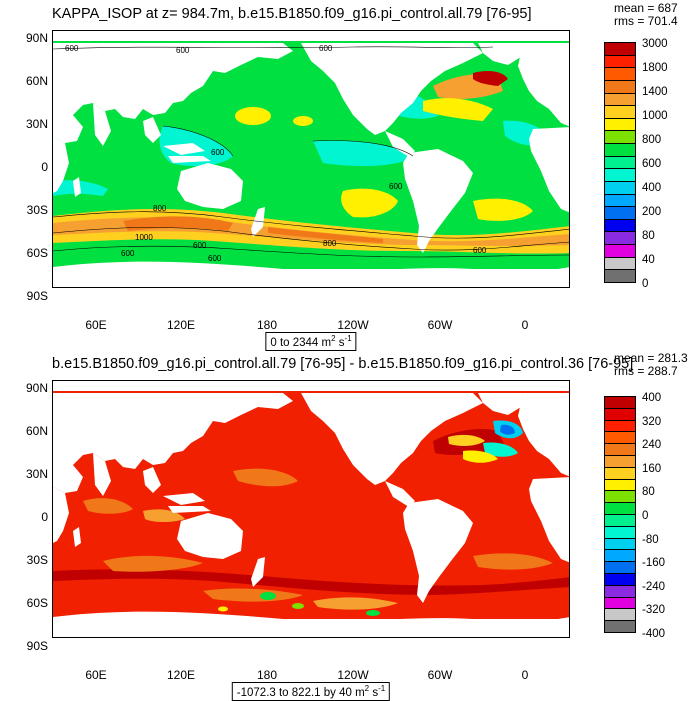  What do you see at coordinates (654, 610) in the screenshot?
I see `colorbar-label: -320` at bounding box center [654, 610].